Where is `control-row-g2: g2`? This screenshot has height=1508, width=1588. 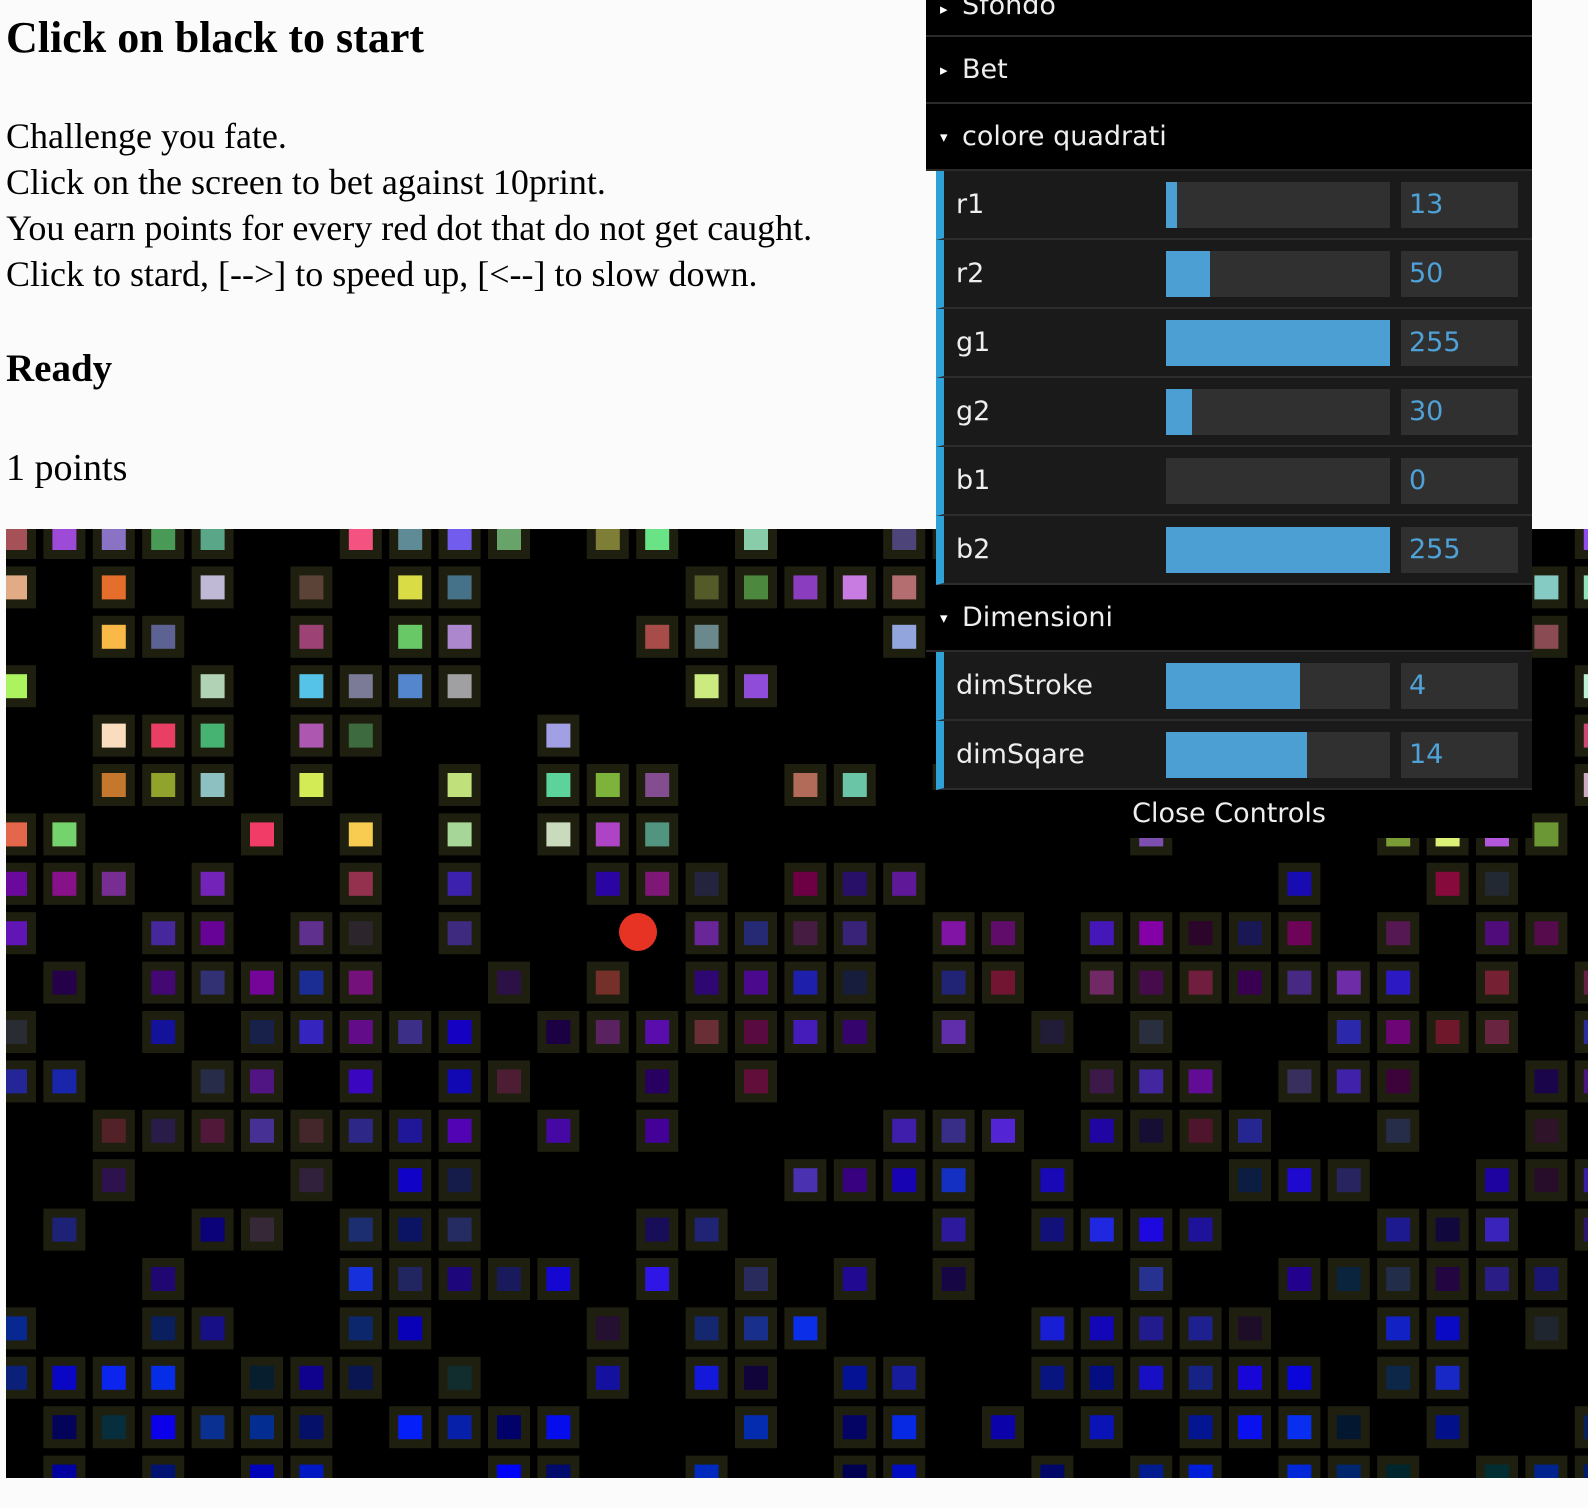
control-row-g2: g2 is located at coordinates (1234, 412).